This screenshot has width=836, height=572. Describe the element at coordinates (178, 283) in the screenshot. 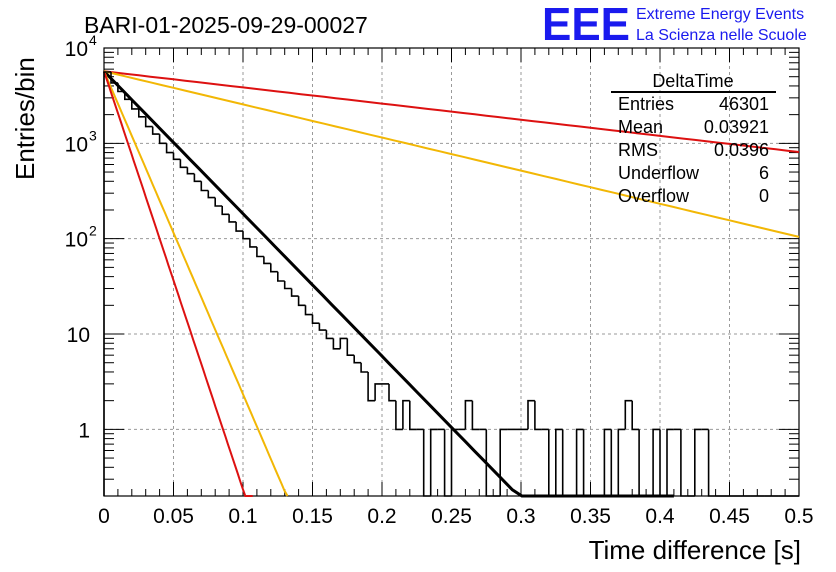

I see `fast-red` at that location.